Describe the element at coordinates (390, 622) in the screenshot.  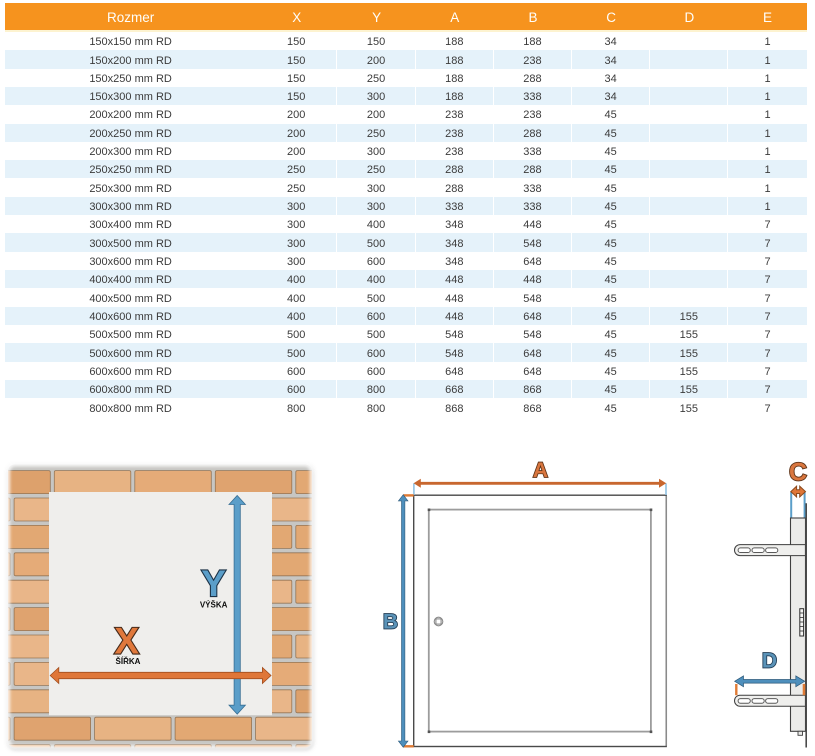
I see `svg-text: B` at that location.